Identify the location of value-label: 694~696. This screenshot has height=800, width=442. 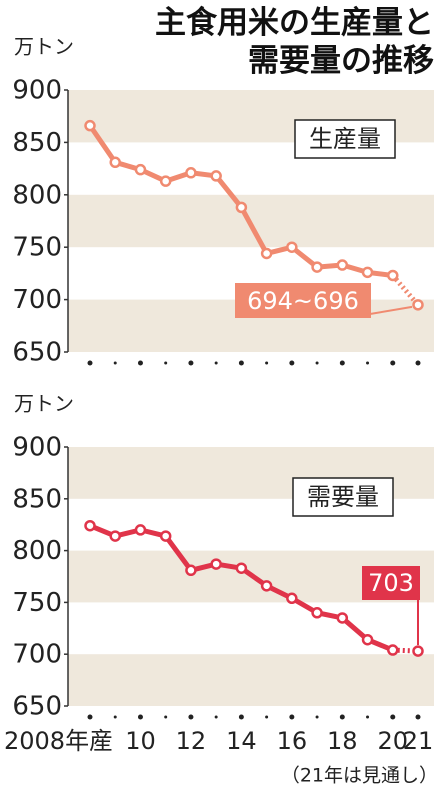
(303, 301).